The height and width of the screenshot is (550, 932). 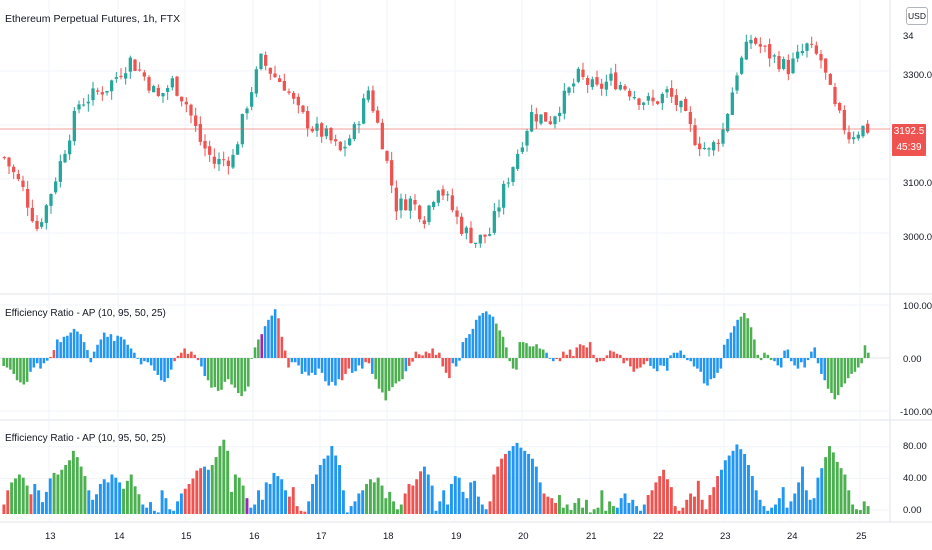 What do you see at coordinates (85, 313) in the screenshot?
I see `indicator1-title: Efficiency Ratio - AP (10, 95, 50, 25)` at bounding box center [85, 313].